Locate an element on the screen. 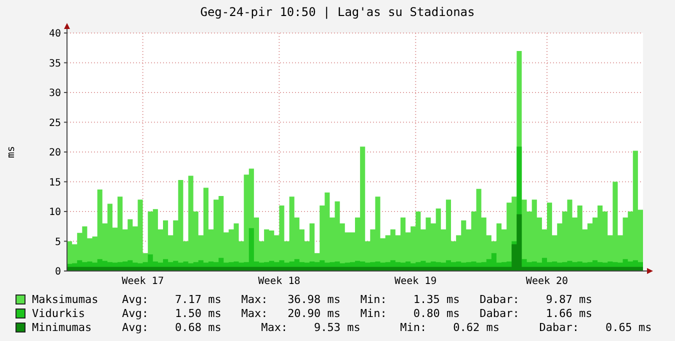 Image resolution: width=675 pixels, height=341 pixels. legend-label: Minimumas is located at coordinates (62, 327).